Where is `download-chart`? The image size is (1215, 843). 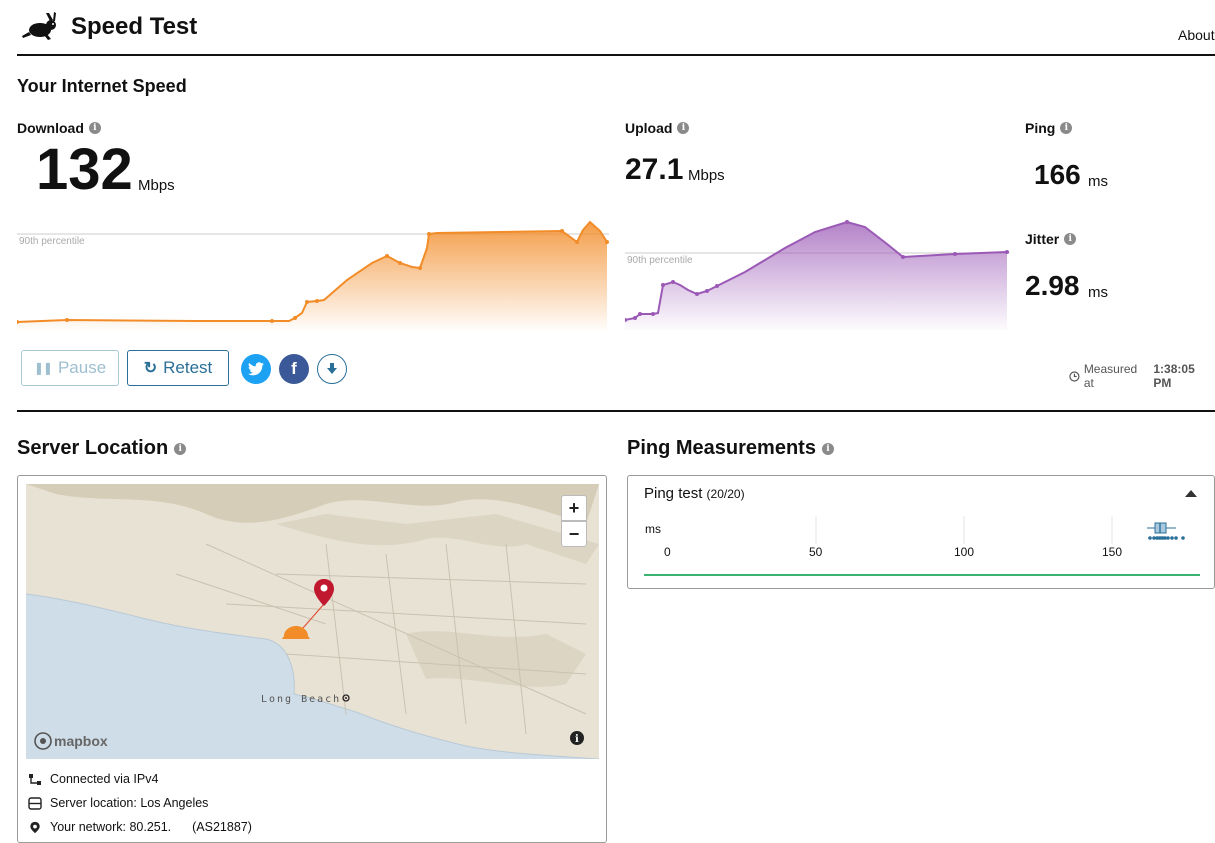
download-chart is located at coordinates (313, 275).